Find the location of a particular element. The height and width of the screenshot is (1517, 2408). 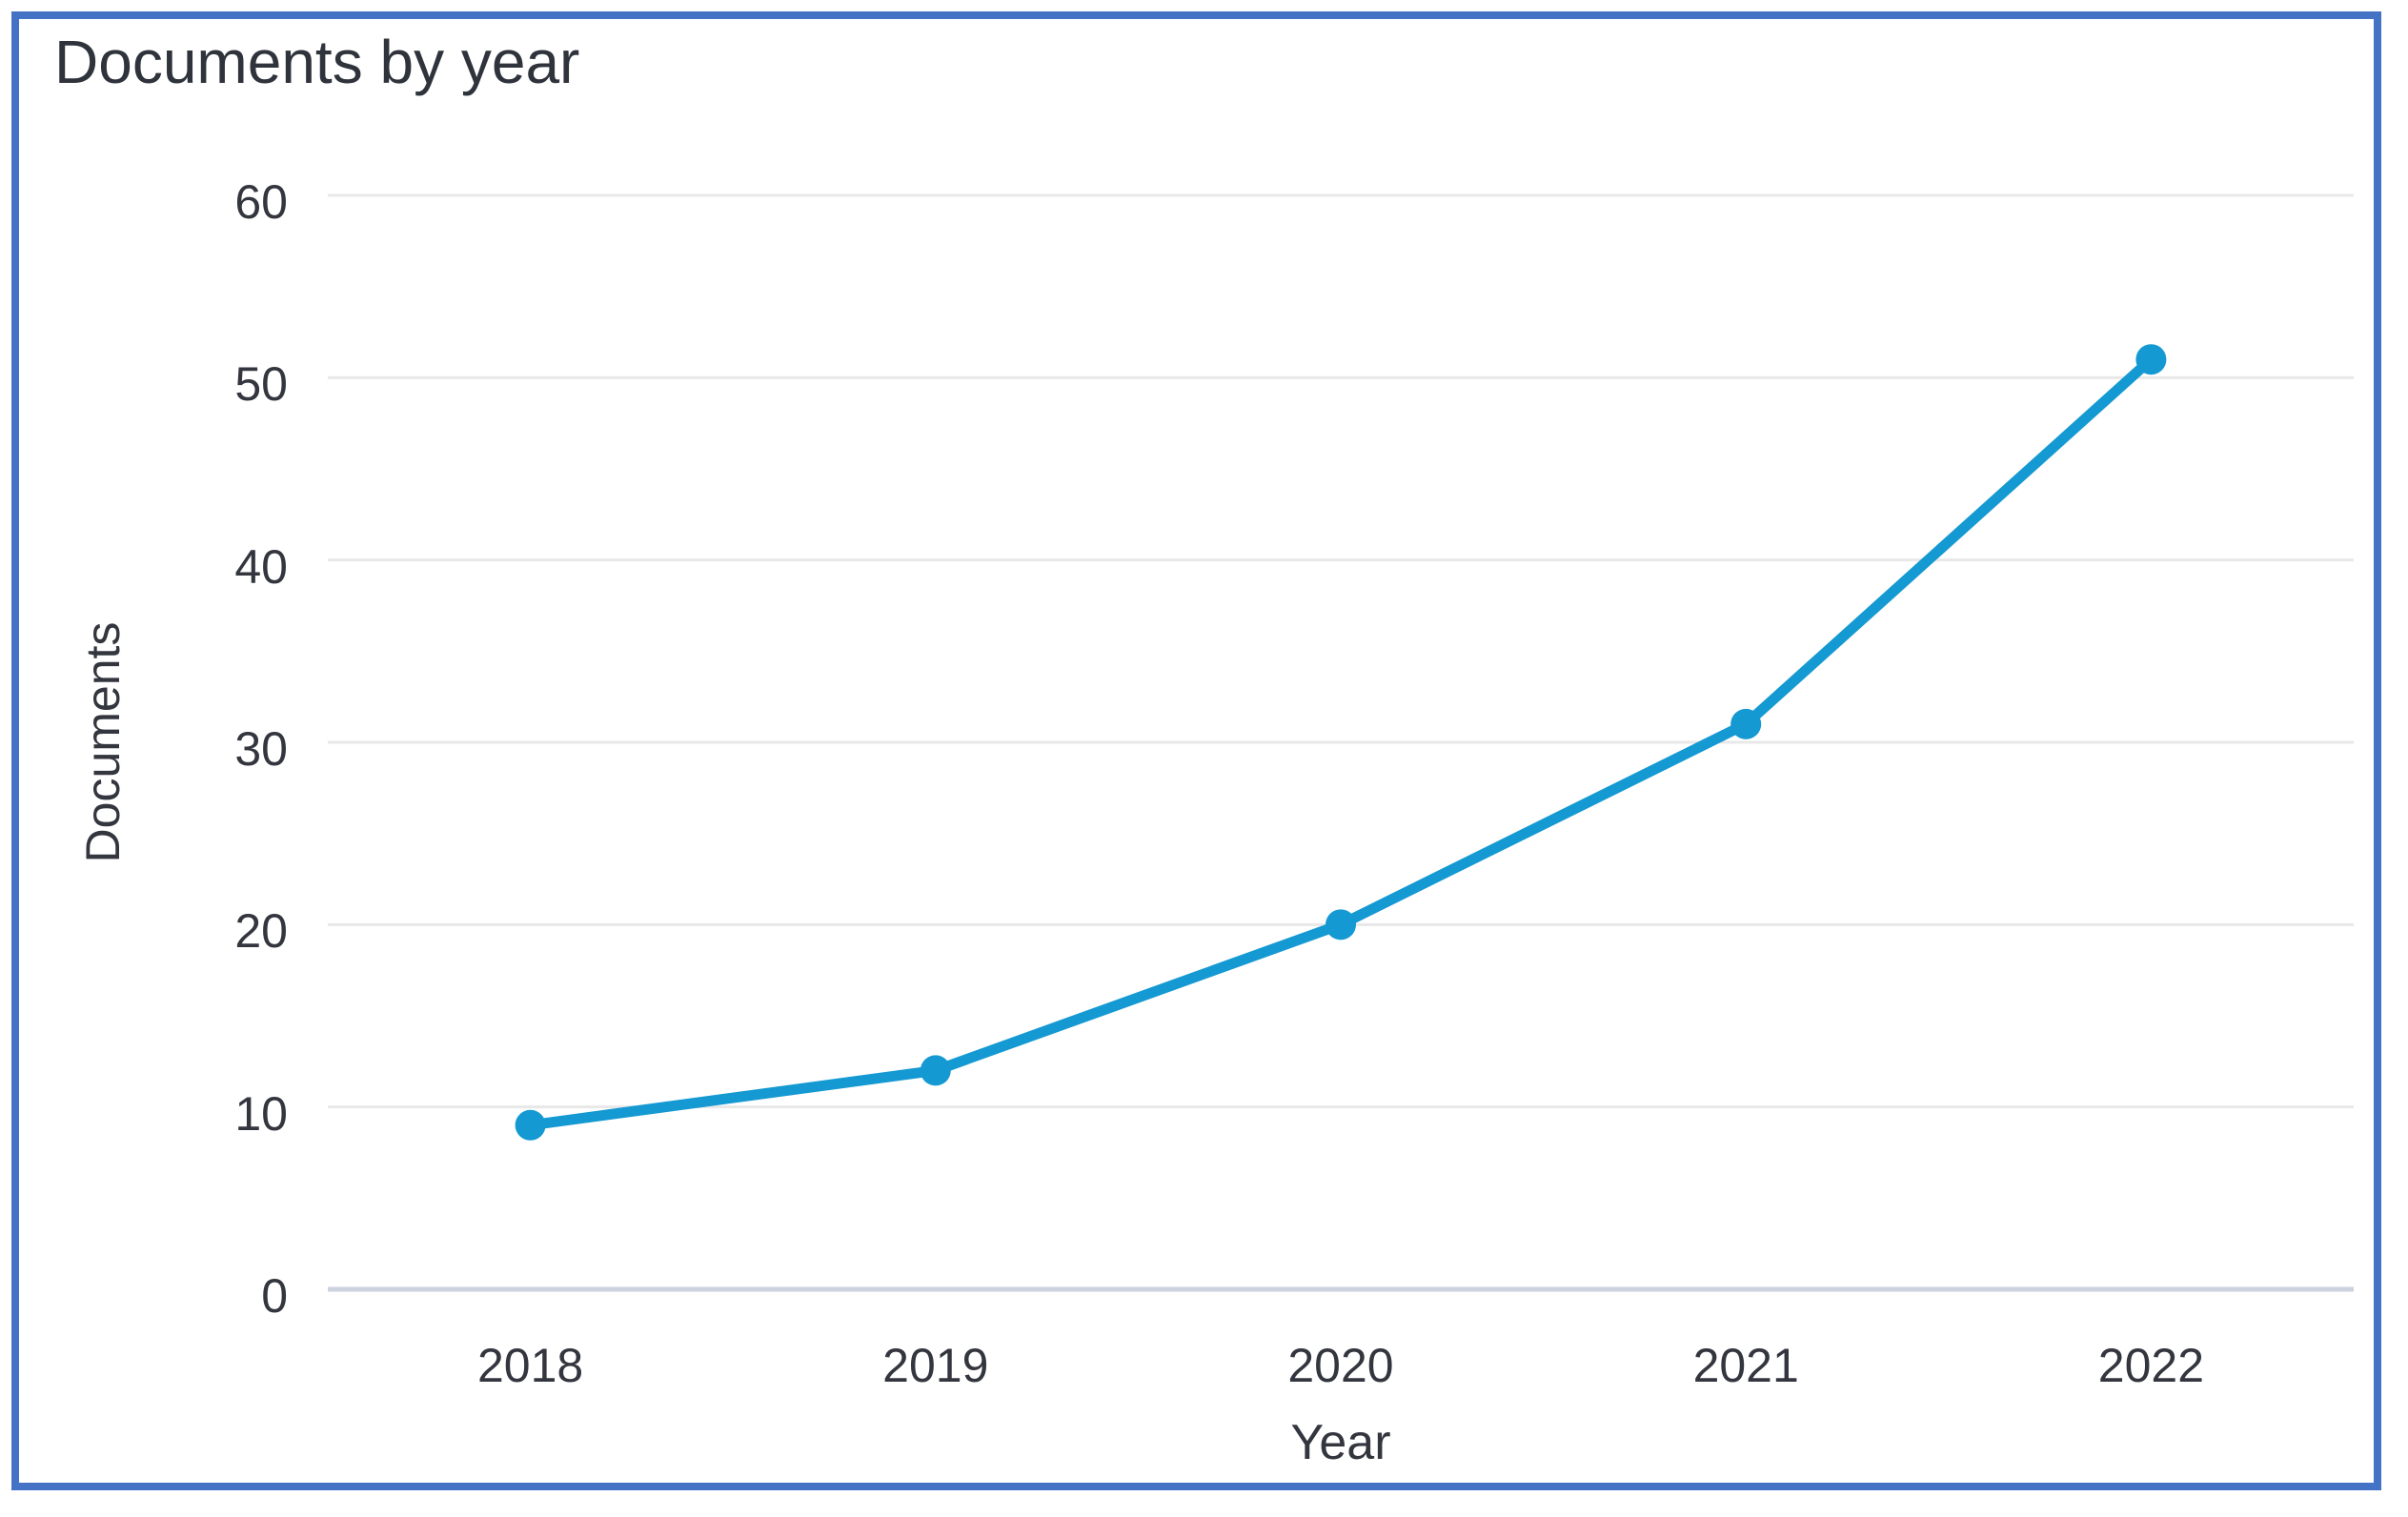

x-tick-label: 2022 is located at coordinates (2151, 1366).